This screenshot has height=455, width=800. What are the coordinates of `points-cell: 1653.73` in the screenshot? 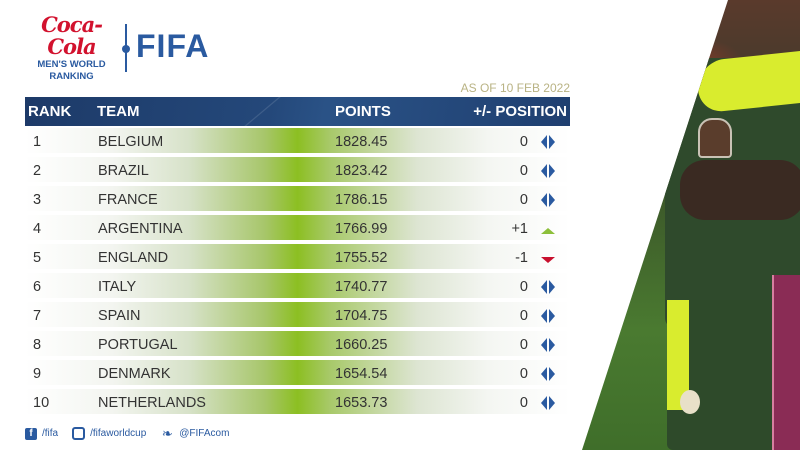 It's located at (361, 403).